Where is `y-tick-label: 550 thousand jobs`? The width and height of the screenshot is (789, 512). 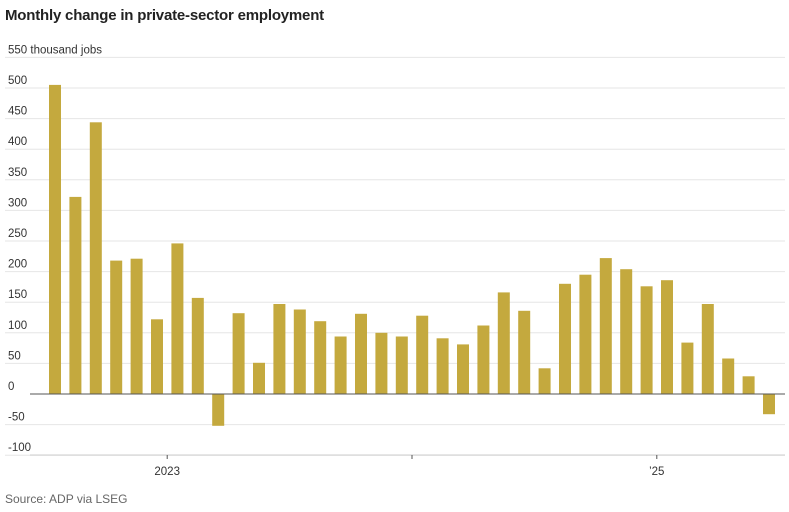 y-tick-label: 550 thousand jobs is located at coordinates (55, 50).